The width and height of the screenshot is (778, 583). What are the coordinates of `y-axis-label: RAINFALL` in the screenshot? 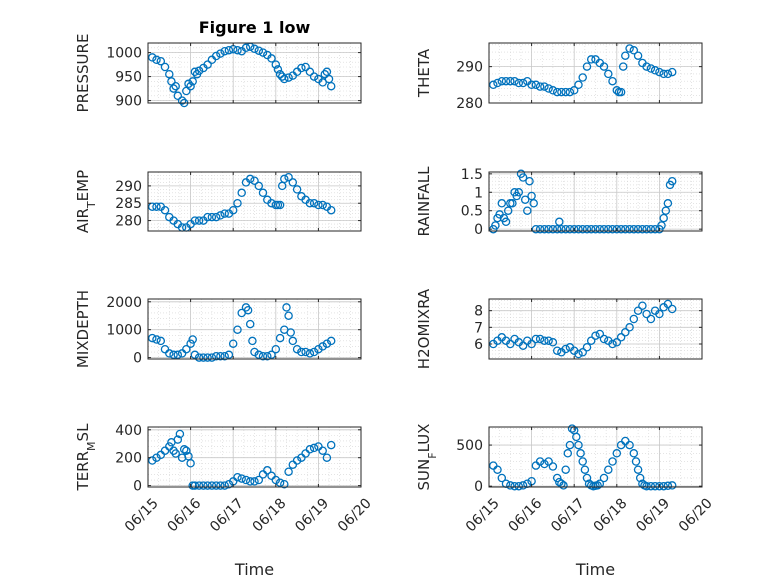 It's located at (424, 201).